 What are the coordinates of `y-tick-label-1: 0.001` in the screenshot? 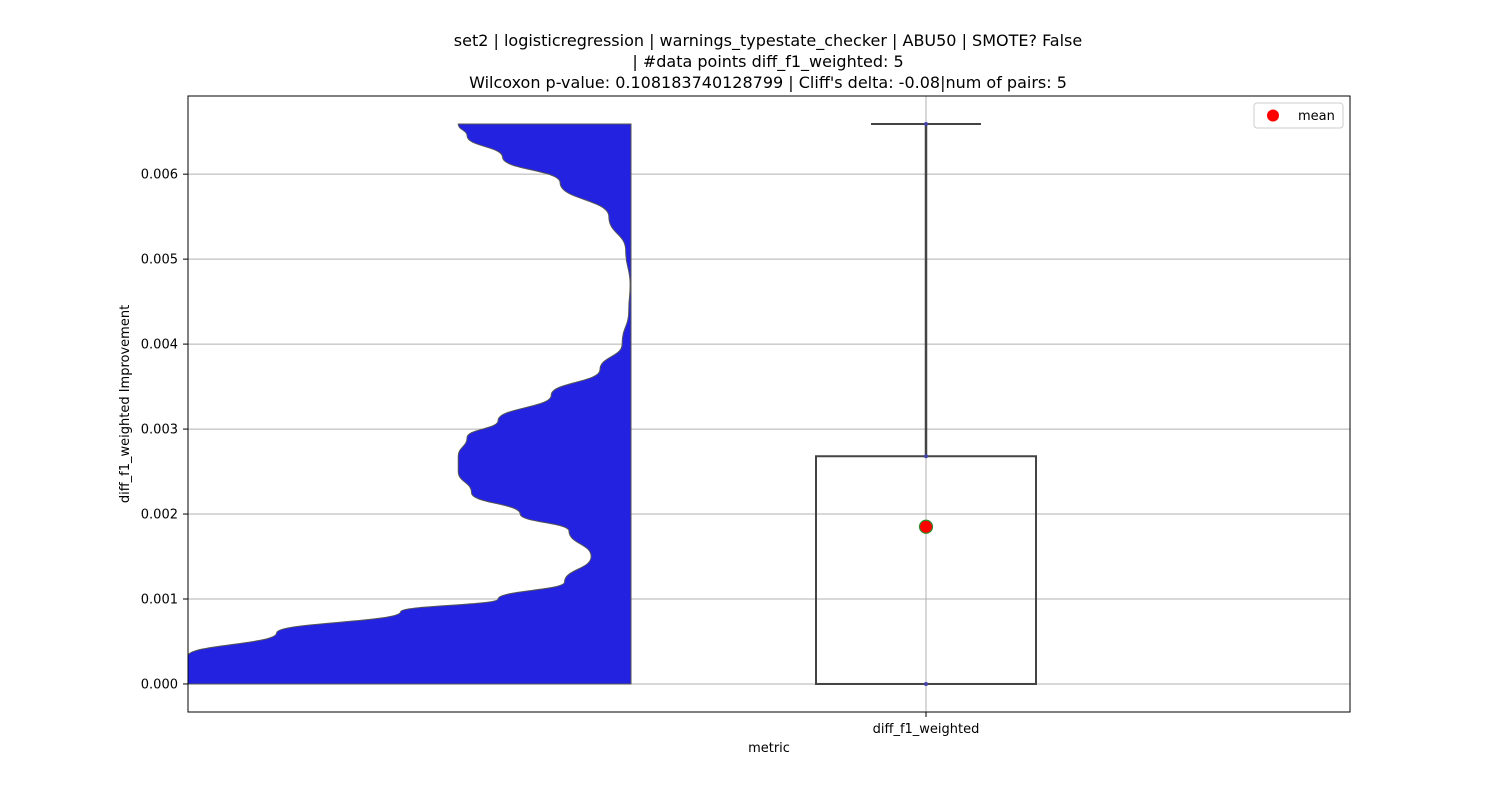 It's located at (159, 599).